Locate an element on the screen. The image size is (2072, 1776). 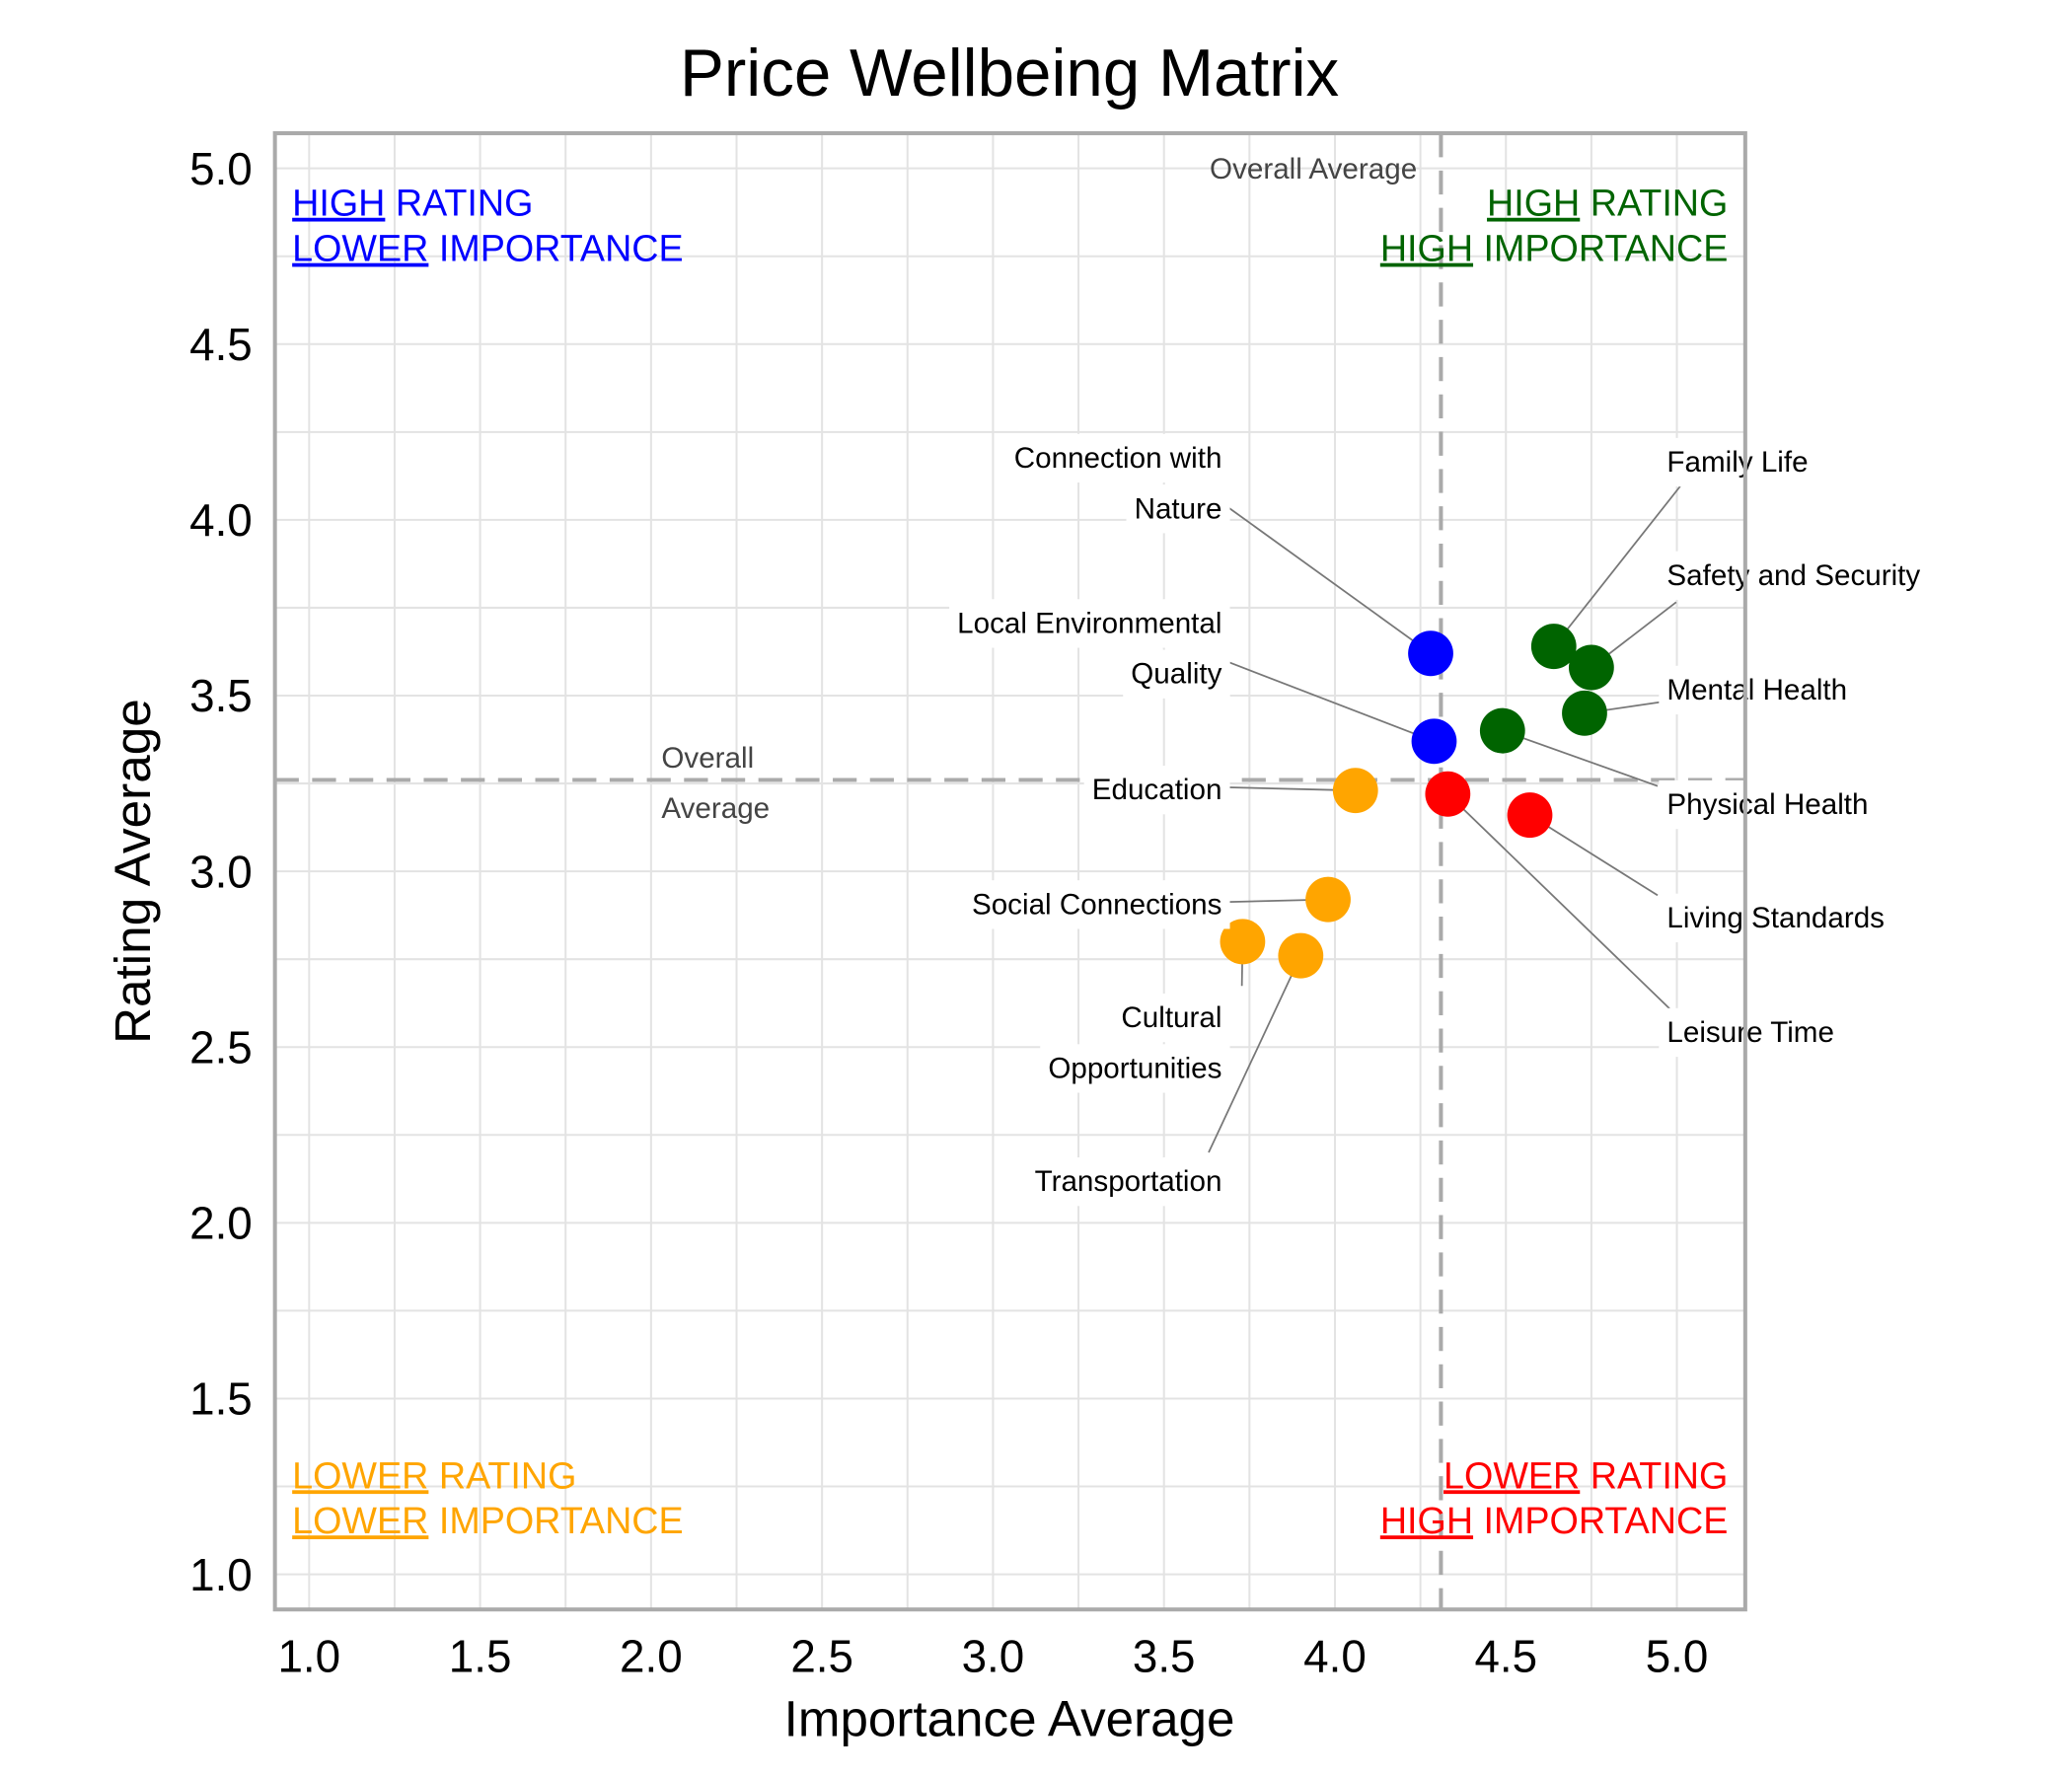
y-average-label: Average is located at coordinates (716, 809).